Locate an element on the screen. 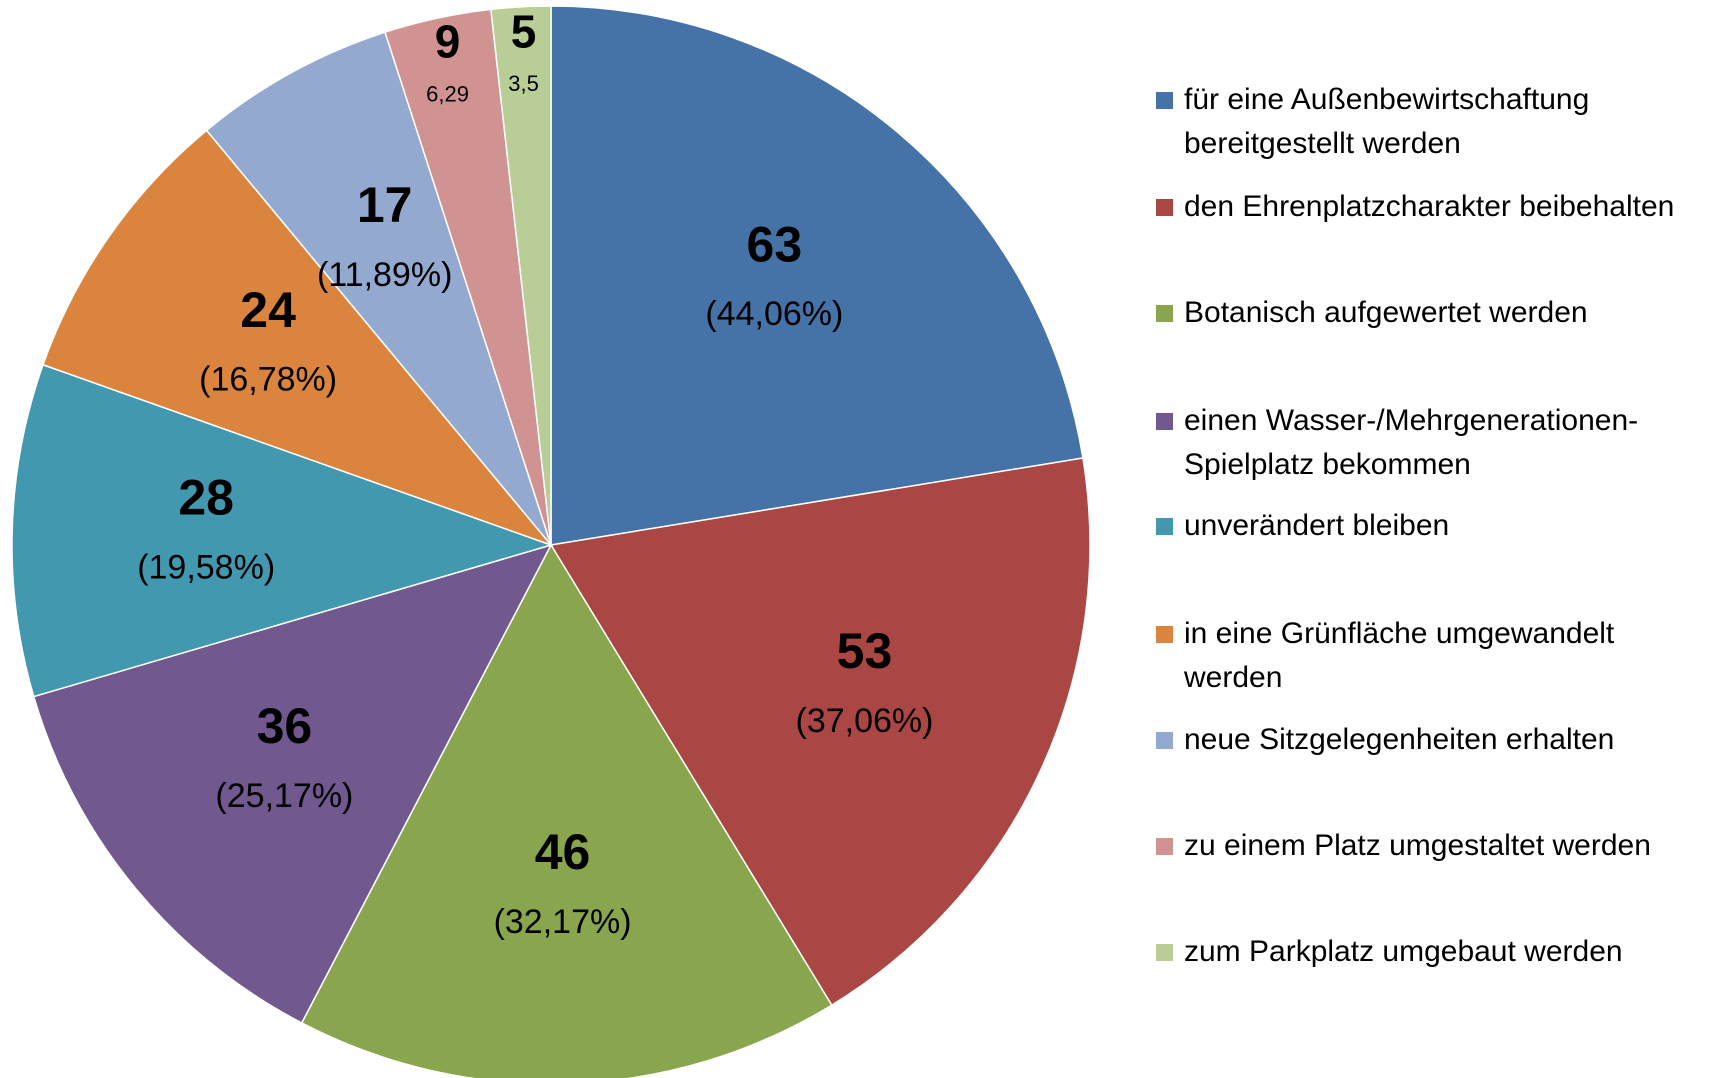 The image size is (1726, 1078). legend-label: in eine Grünfläche umgewandelt werden is located at coordinates (1399, 655).